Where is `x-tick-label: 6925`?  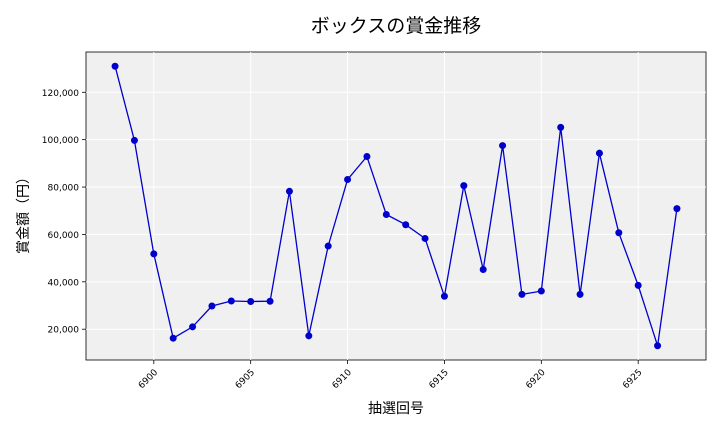 x-tick-label: 6925 is located at coordinates (632, 379).